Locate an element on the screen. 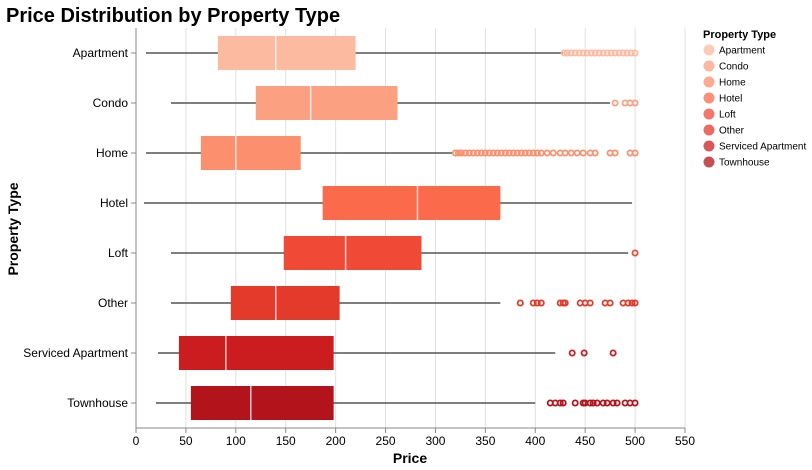 The height and width of the screenshot is (470, 812). x-axis-title: Price is located at coordinates (410, 458).